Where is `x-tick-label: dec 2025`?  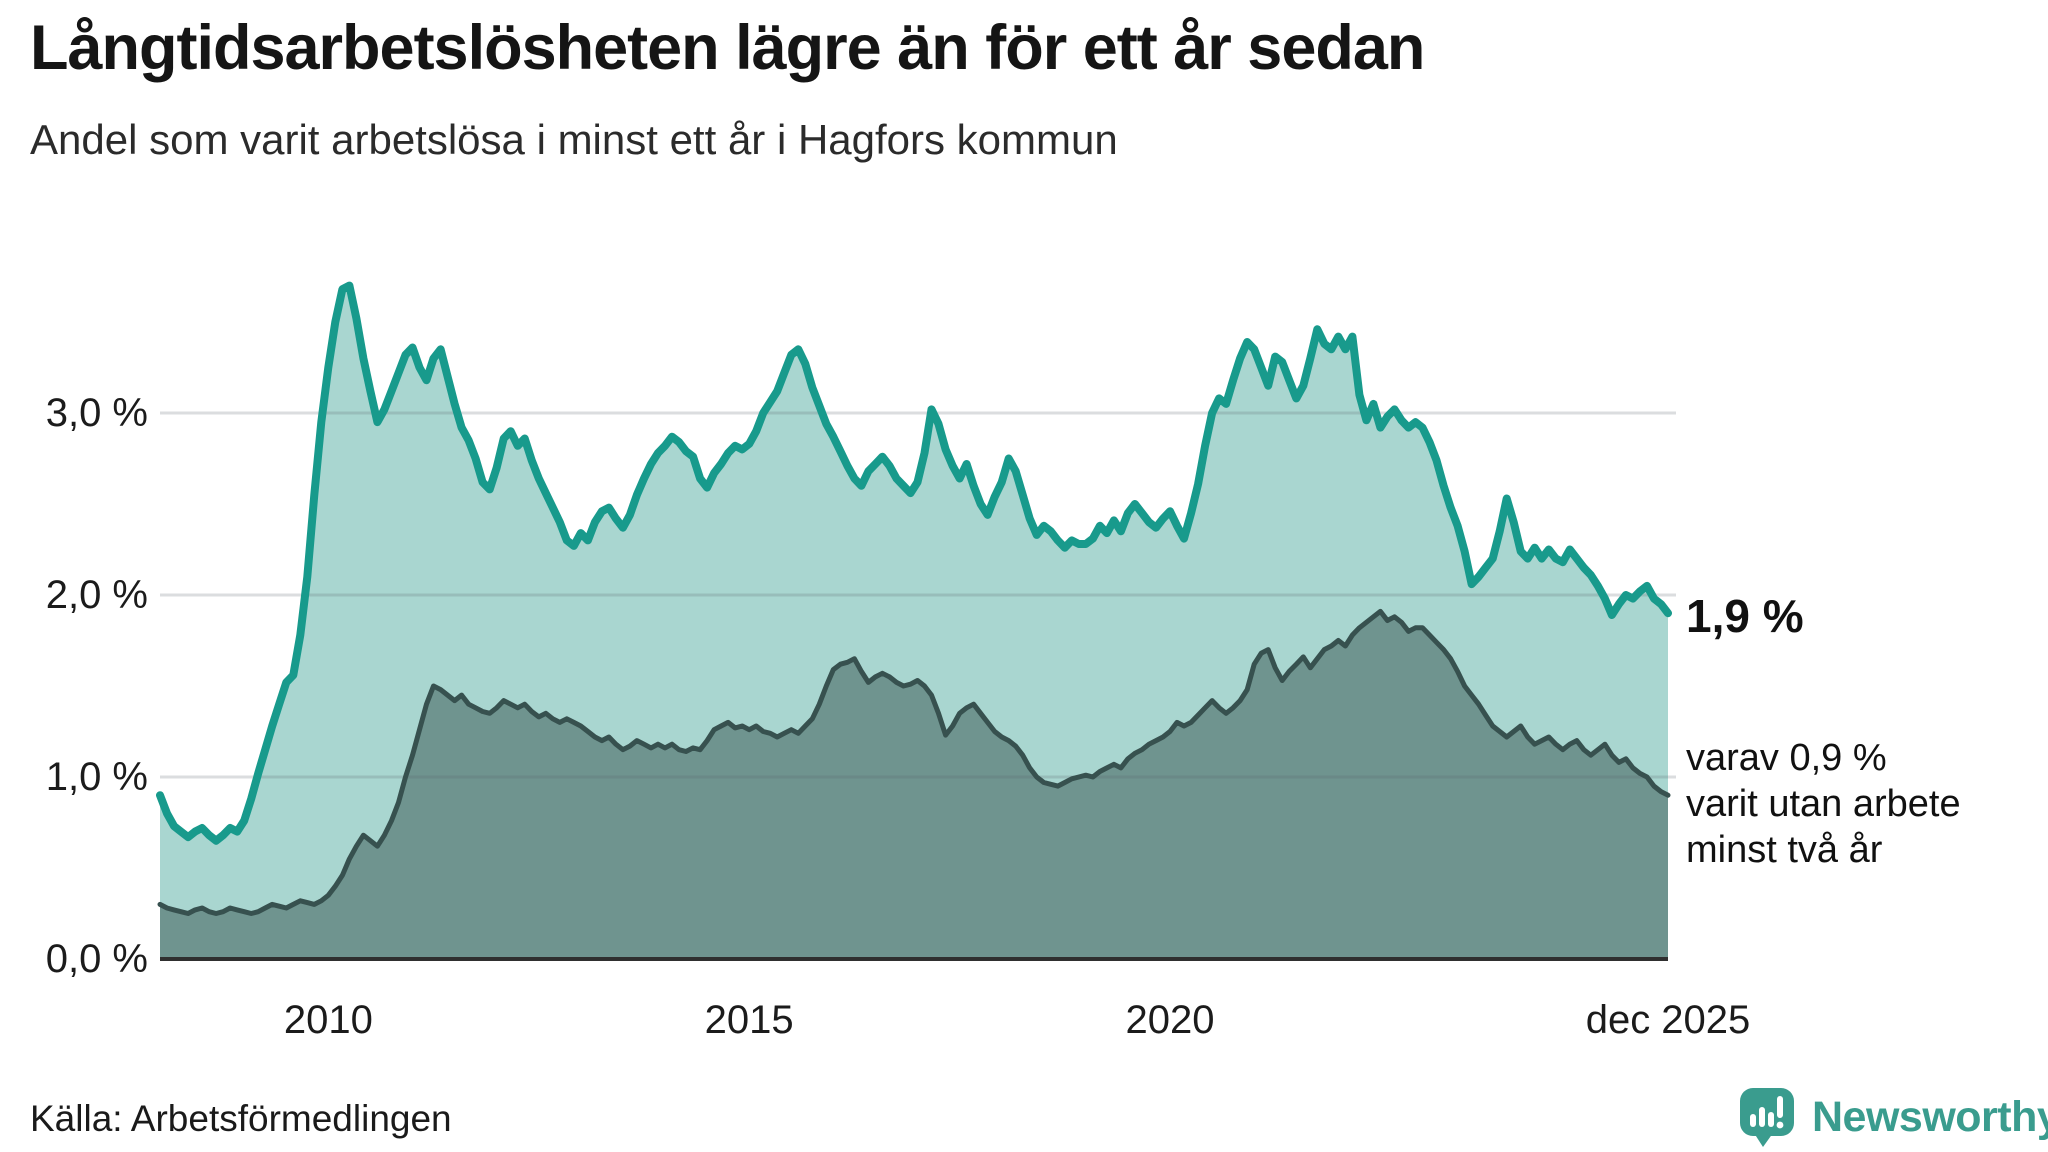 x-tick-label: dec 2025 is located at coordinates (1668, 1020).